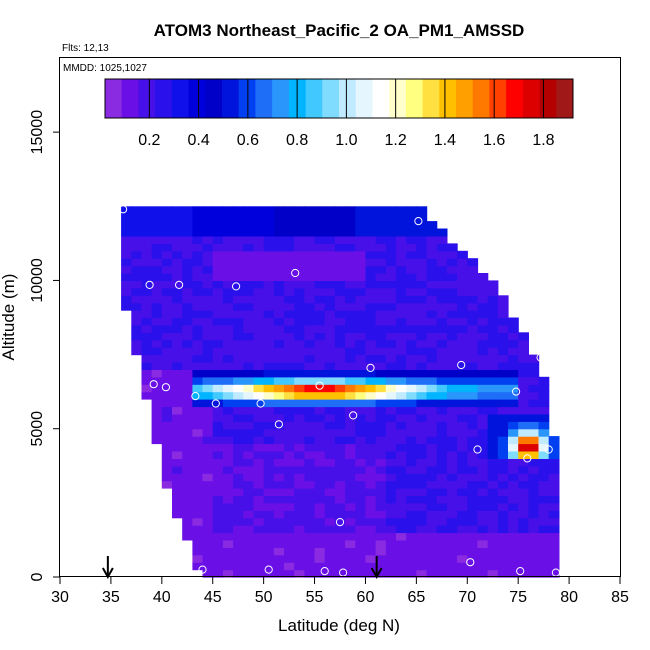  I want to click on colorbar-swatch, so click(281, 98).